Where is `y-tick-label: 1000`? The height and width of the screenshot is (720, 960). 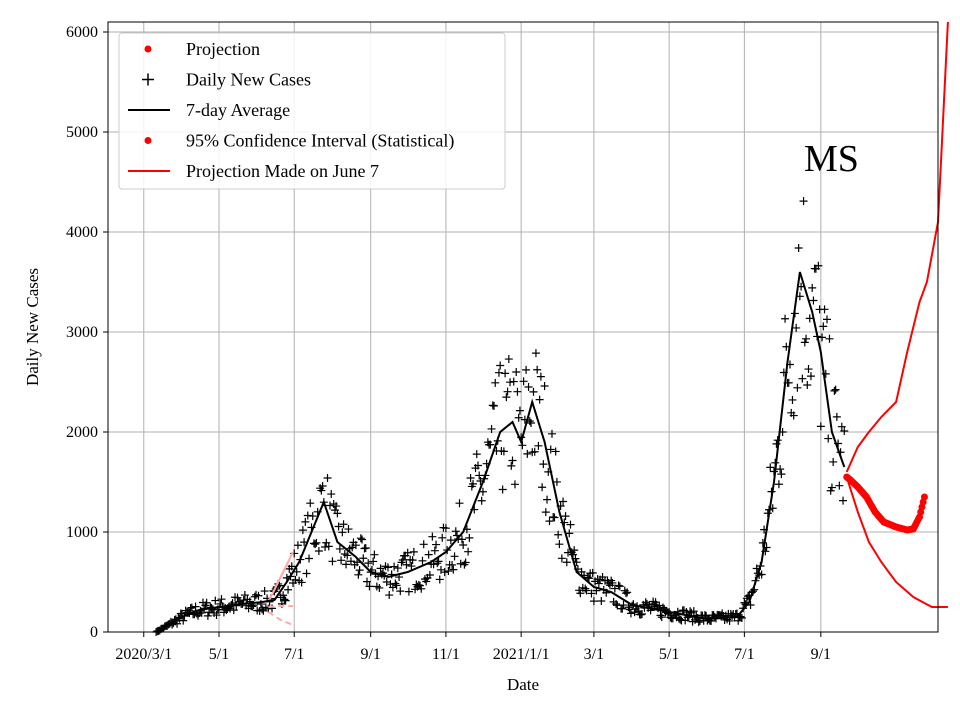
y-tick-label: 1000 is located at coordinates (82, 532).